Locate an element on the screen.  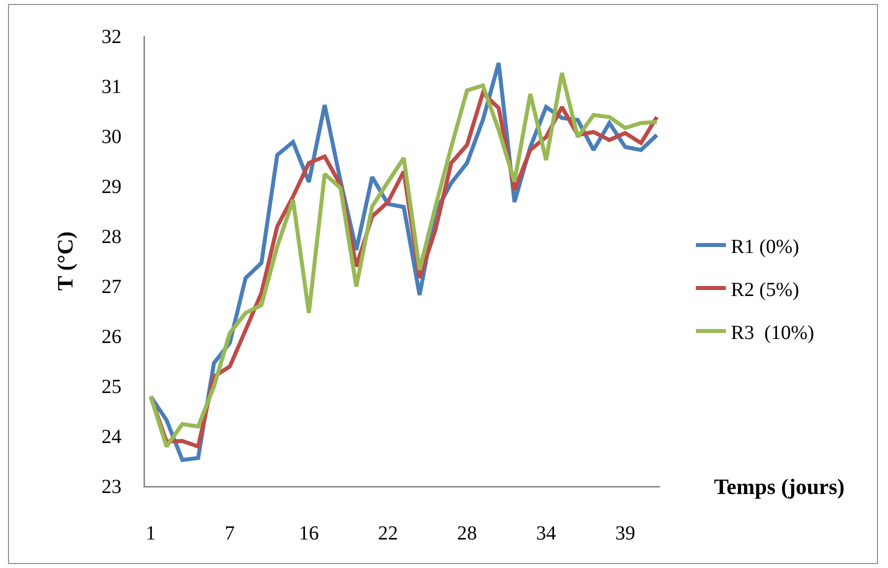
x-tick-label: 34 is located at coordinates (546, 533).